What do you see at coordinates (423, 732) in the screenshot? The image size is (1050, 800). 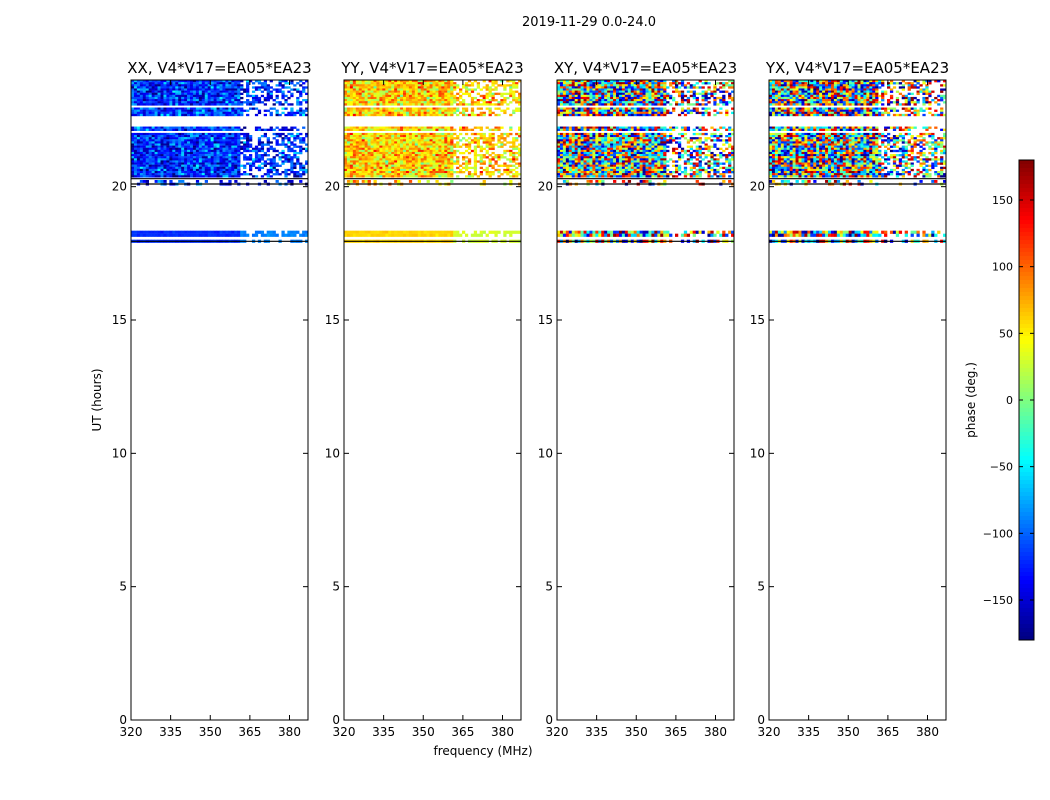 I see `x-tick-label: 350` at bounding box center [423, 732].